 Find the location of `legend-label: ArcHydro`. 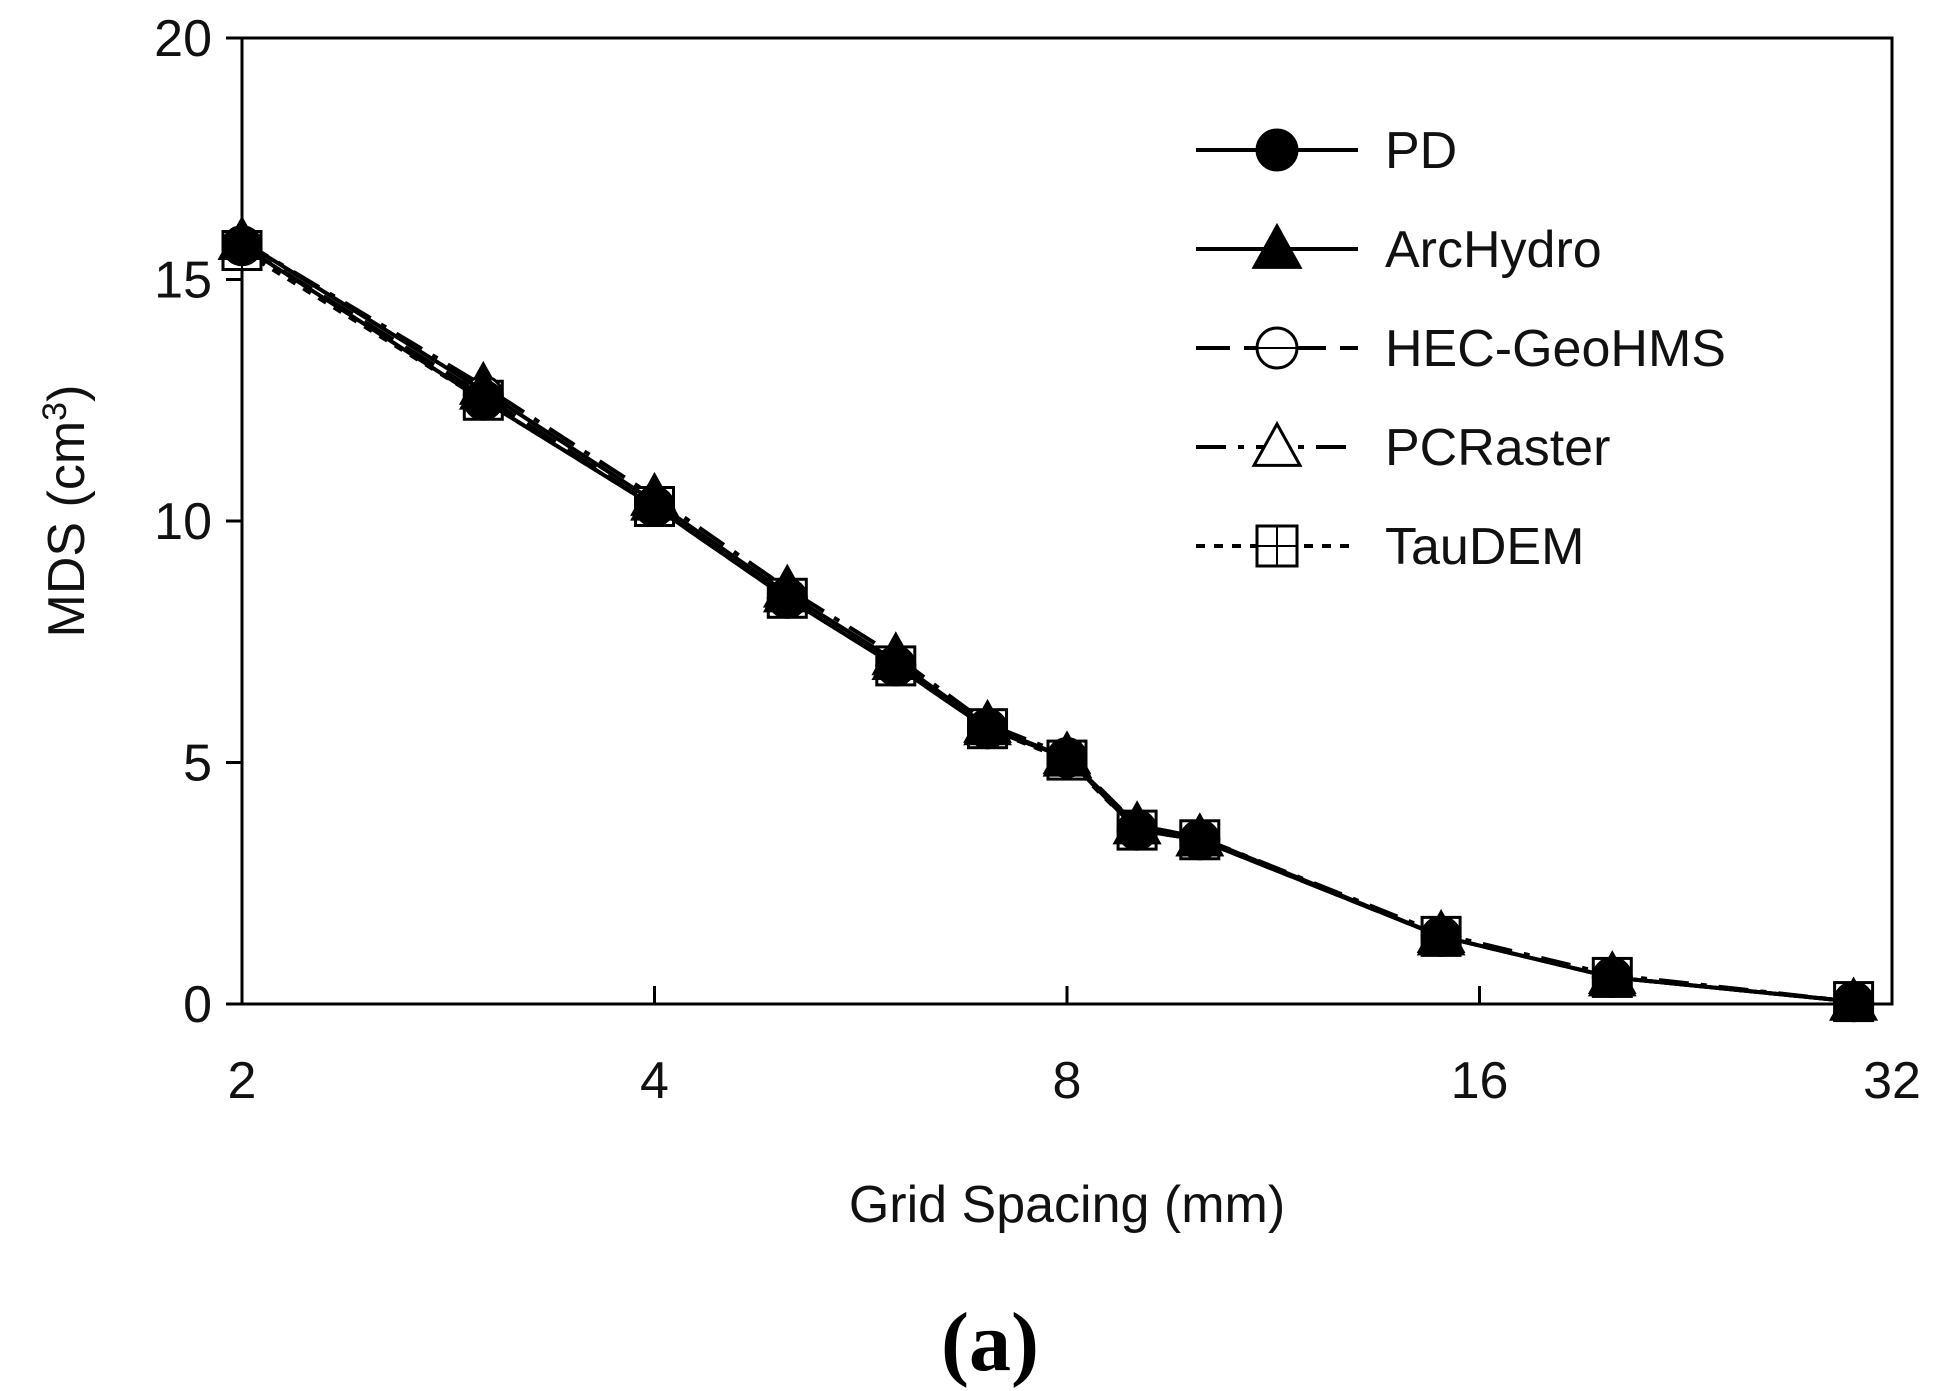

legend-label: ArcHydro is located at coordinates (1493, 250).